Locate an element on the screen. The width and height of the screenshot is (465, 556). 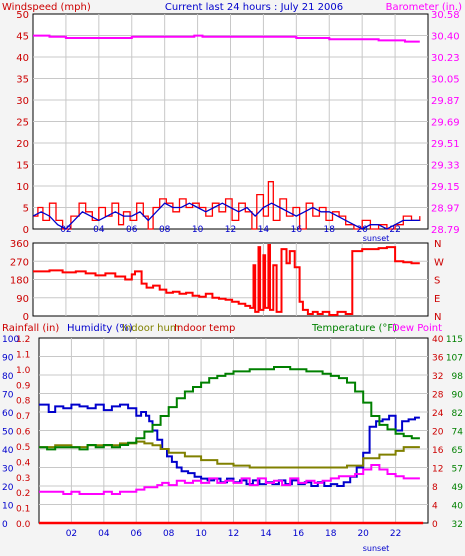
y-tick-label: 16 is located at coordinates (438, 451).